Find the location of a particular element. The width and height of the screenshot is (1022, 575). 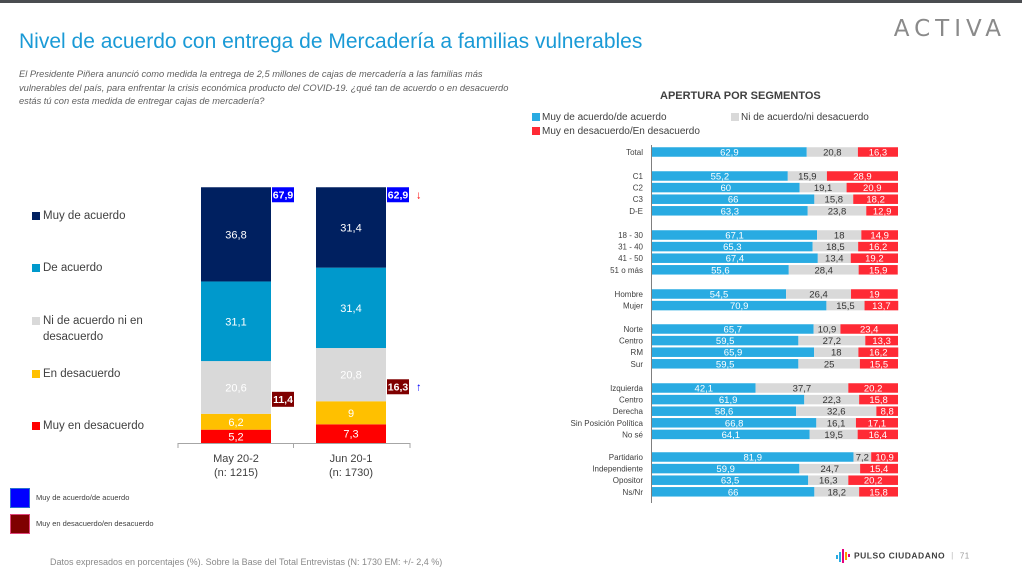

segment-value-label: 66 is located at coordinates (733, 492).